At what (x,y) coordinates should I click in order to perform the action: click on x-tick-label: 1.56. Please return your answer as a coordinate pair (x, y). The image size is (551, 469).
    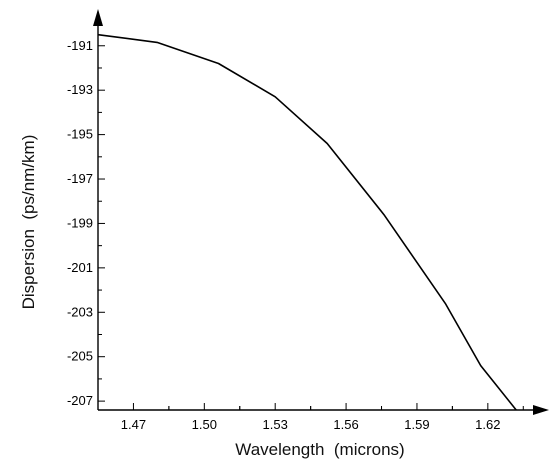
    Looking at the image, I should click on (345, 424).